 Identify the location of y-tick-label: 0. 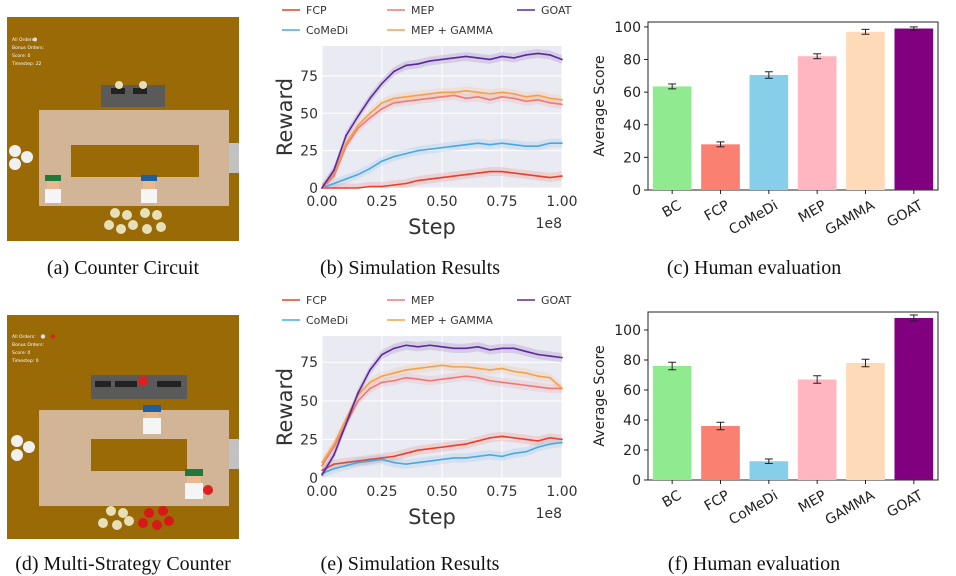
(313, 479).